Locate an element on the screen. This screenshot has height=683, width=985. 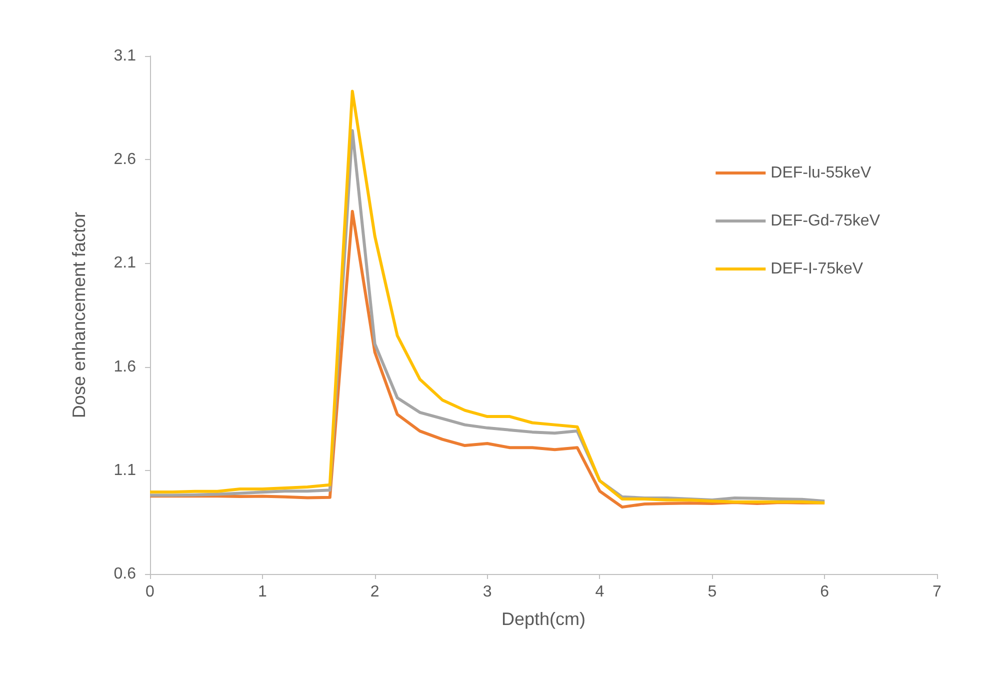
y-tick-label: 1.1 is located at coordinates (125, 470).